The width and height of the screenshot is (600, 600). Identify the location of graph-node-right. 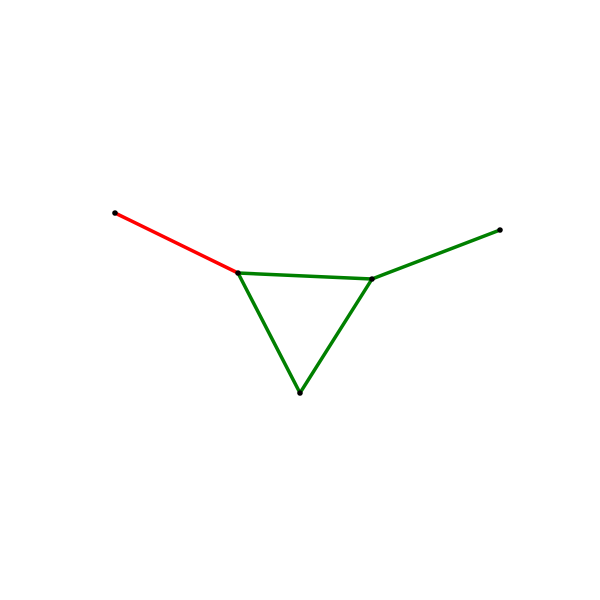
(500, 230).